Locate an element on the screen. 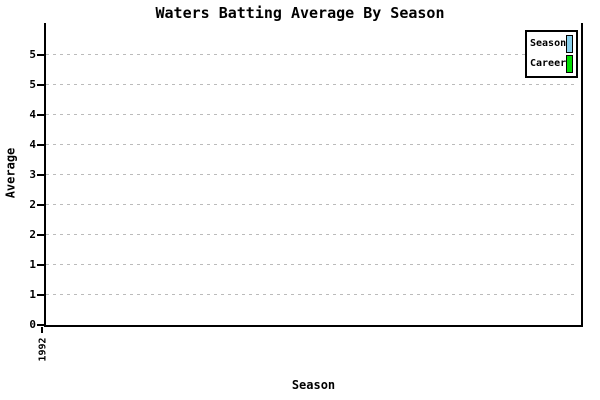  legend-box: Season Career is located at coordinates (551, 54).